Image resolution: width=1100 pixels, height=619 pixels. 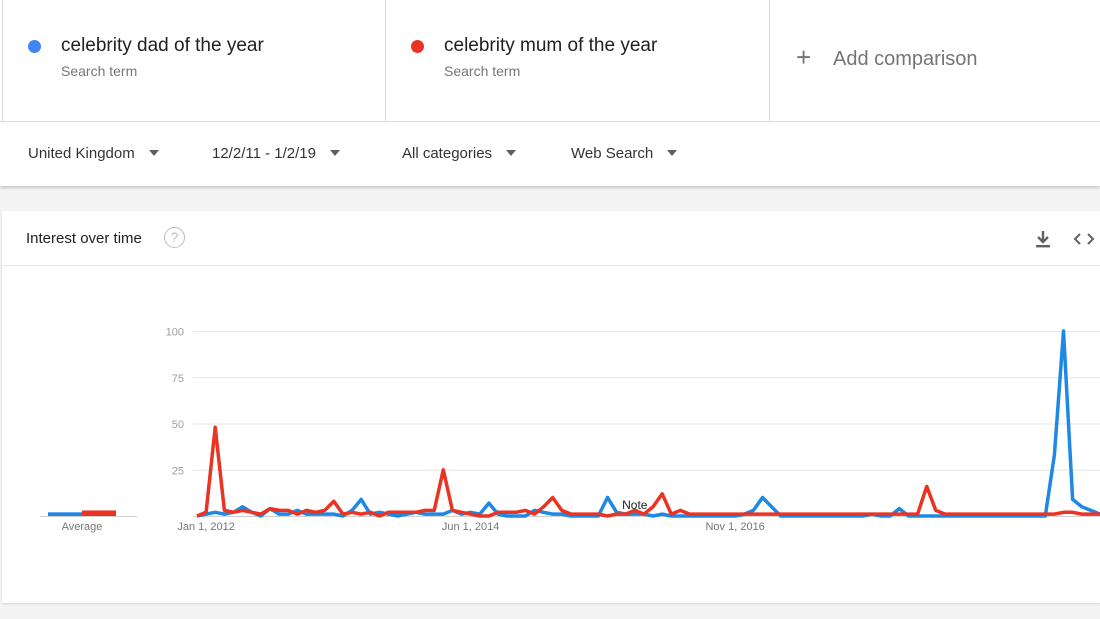 I want to click on x-tick-label: Jan 1, 2012, so click(x=206, y=527).